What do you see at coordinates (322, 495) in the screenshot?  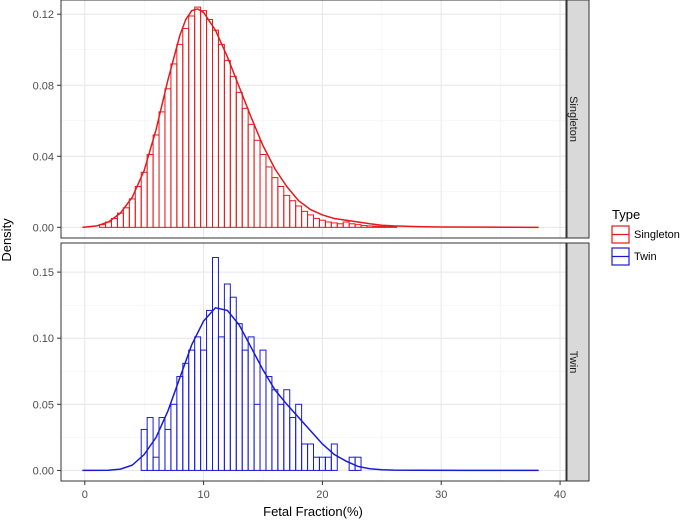 I see `x-tick-label: 20` at bounding box center [322, 495].